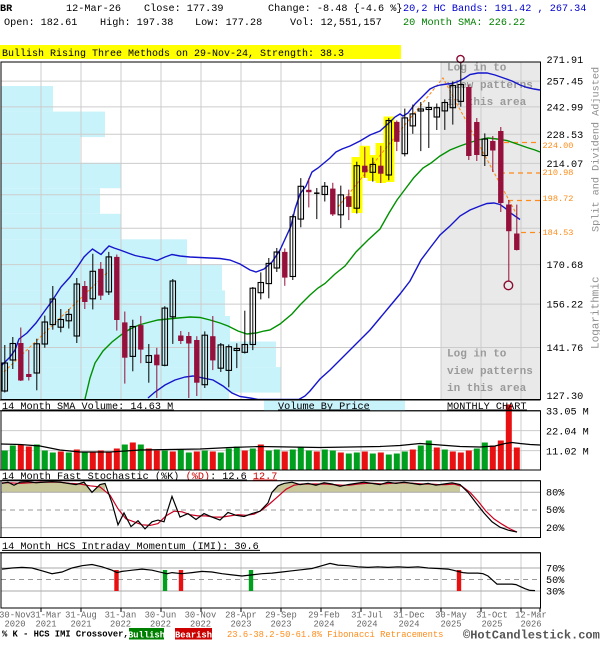 The image size is (600, 645). What do you see at coordinates (477, 355) in the screenshot?
I see `svg-text: Log in to` at bounding box center [477, 355].